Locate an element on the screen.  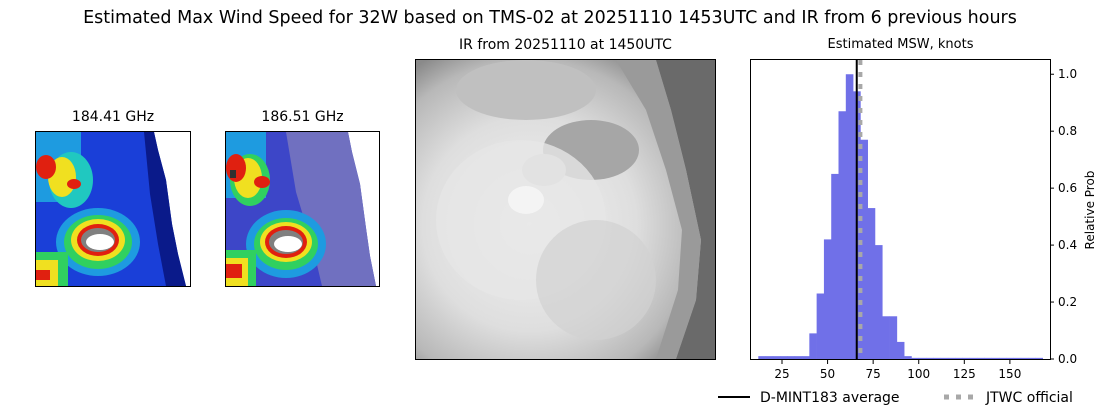
y-tick-label: 0.0 is located at coordinates (1067, 359).